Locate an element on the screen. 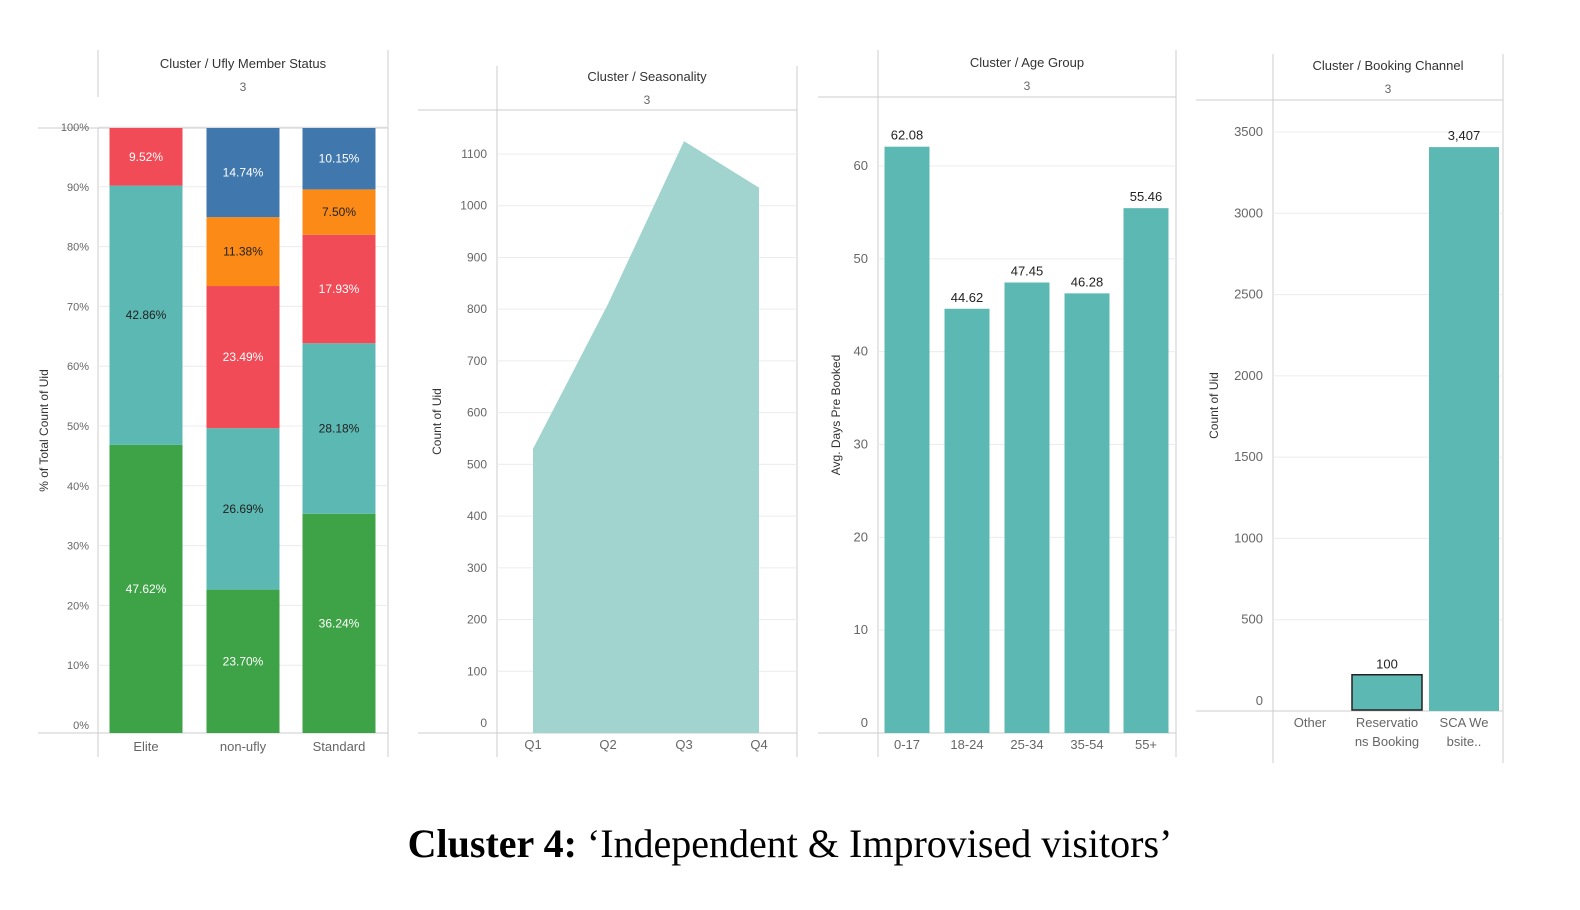  y-tick-label: 90% is located at coordinates (78, 188).